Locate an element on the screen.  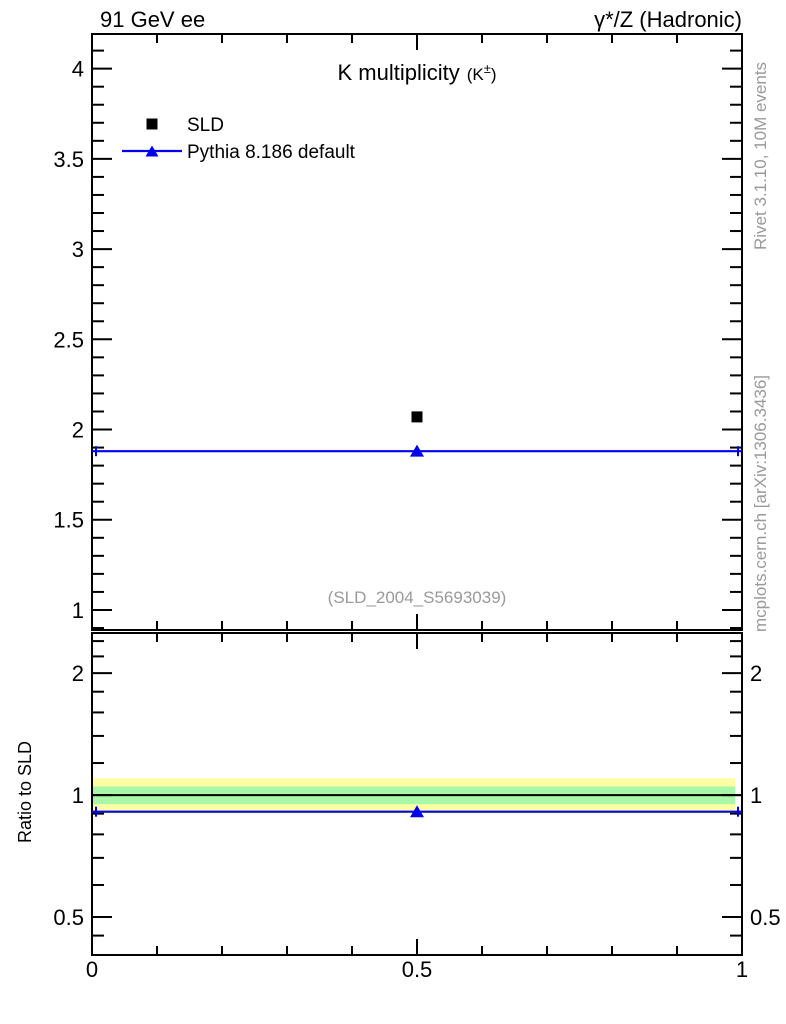
main-y-tick-label: 4 is located at coordinates (78, 69).